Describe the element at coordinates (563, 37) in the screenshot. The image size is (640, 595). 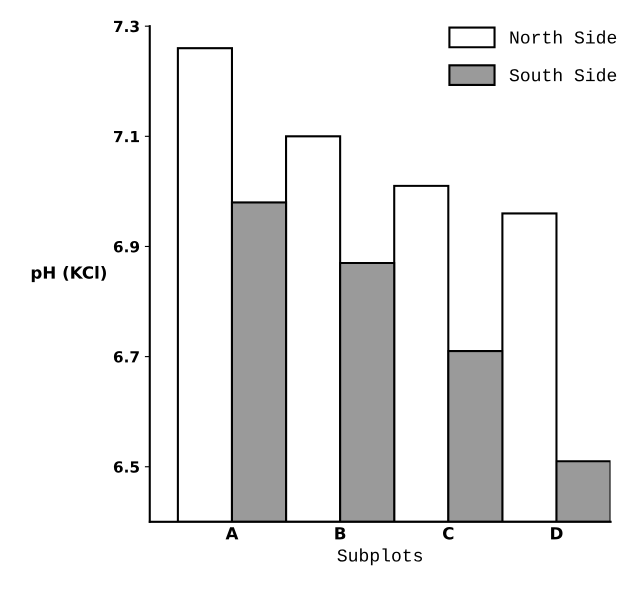
I see `legend-label: North Side` at that location.